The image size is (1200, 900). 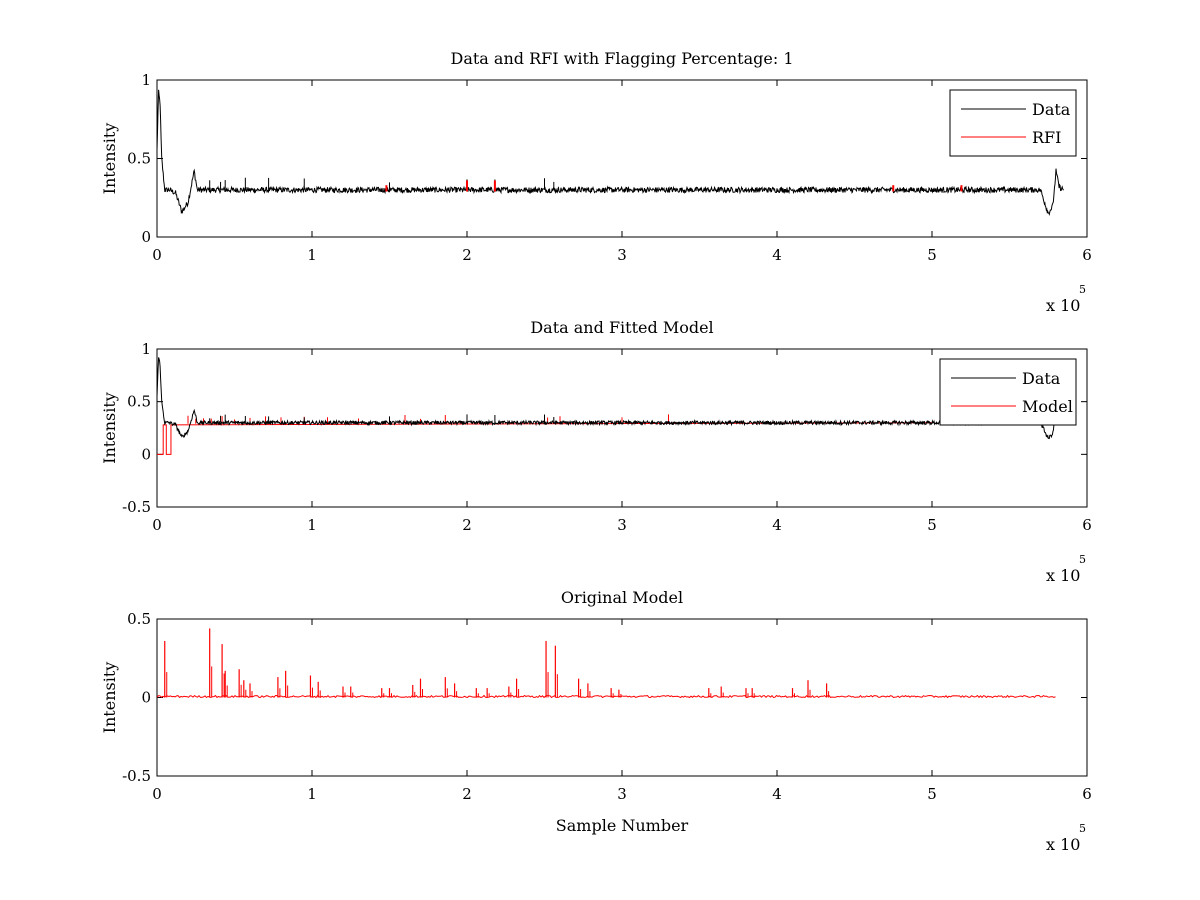 I want to click on legend: Data Model, so click(x=1008, y=392).